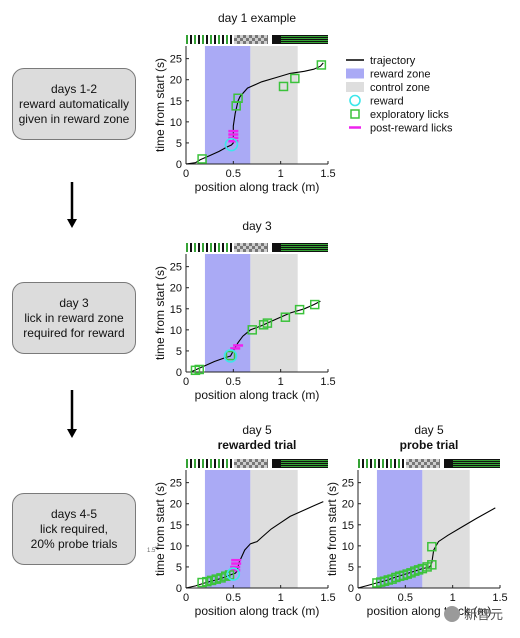 Image resolution: width=520 pixels, height=638 pixels. Describe the element at coordinates (281, 382) in the screenshot. I see `x-tick-label: 1` at that location.